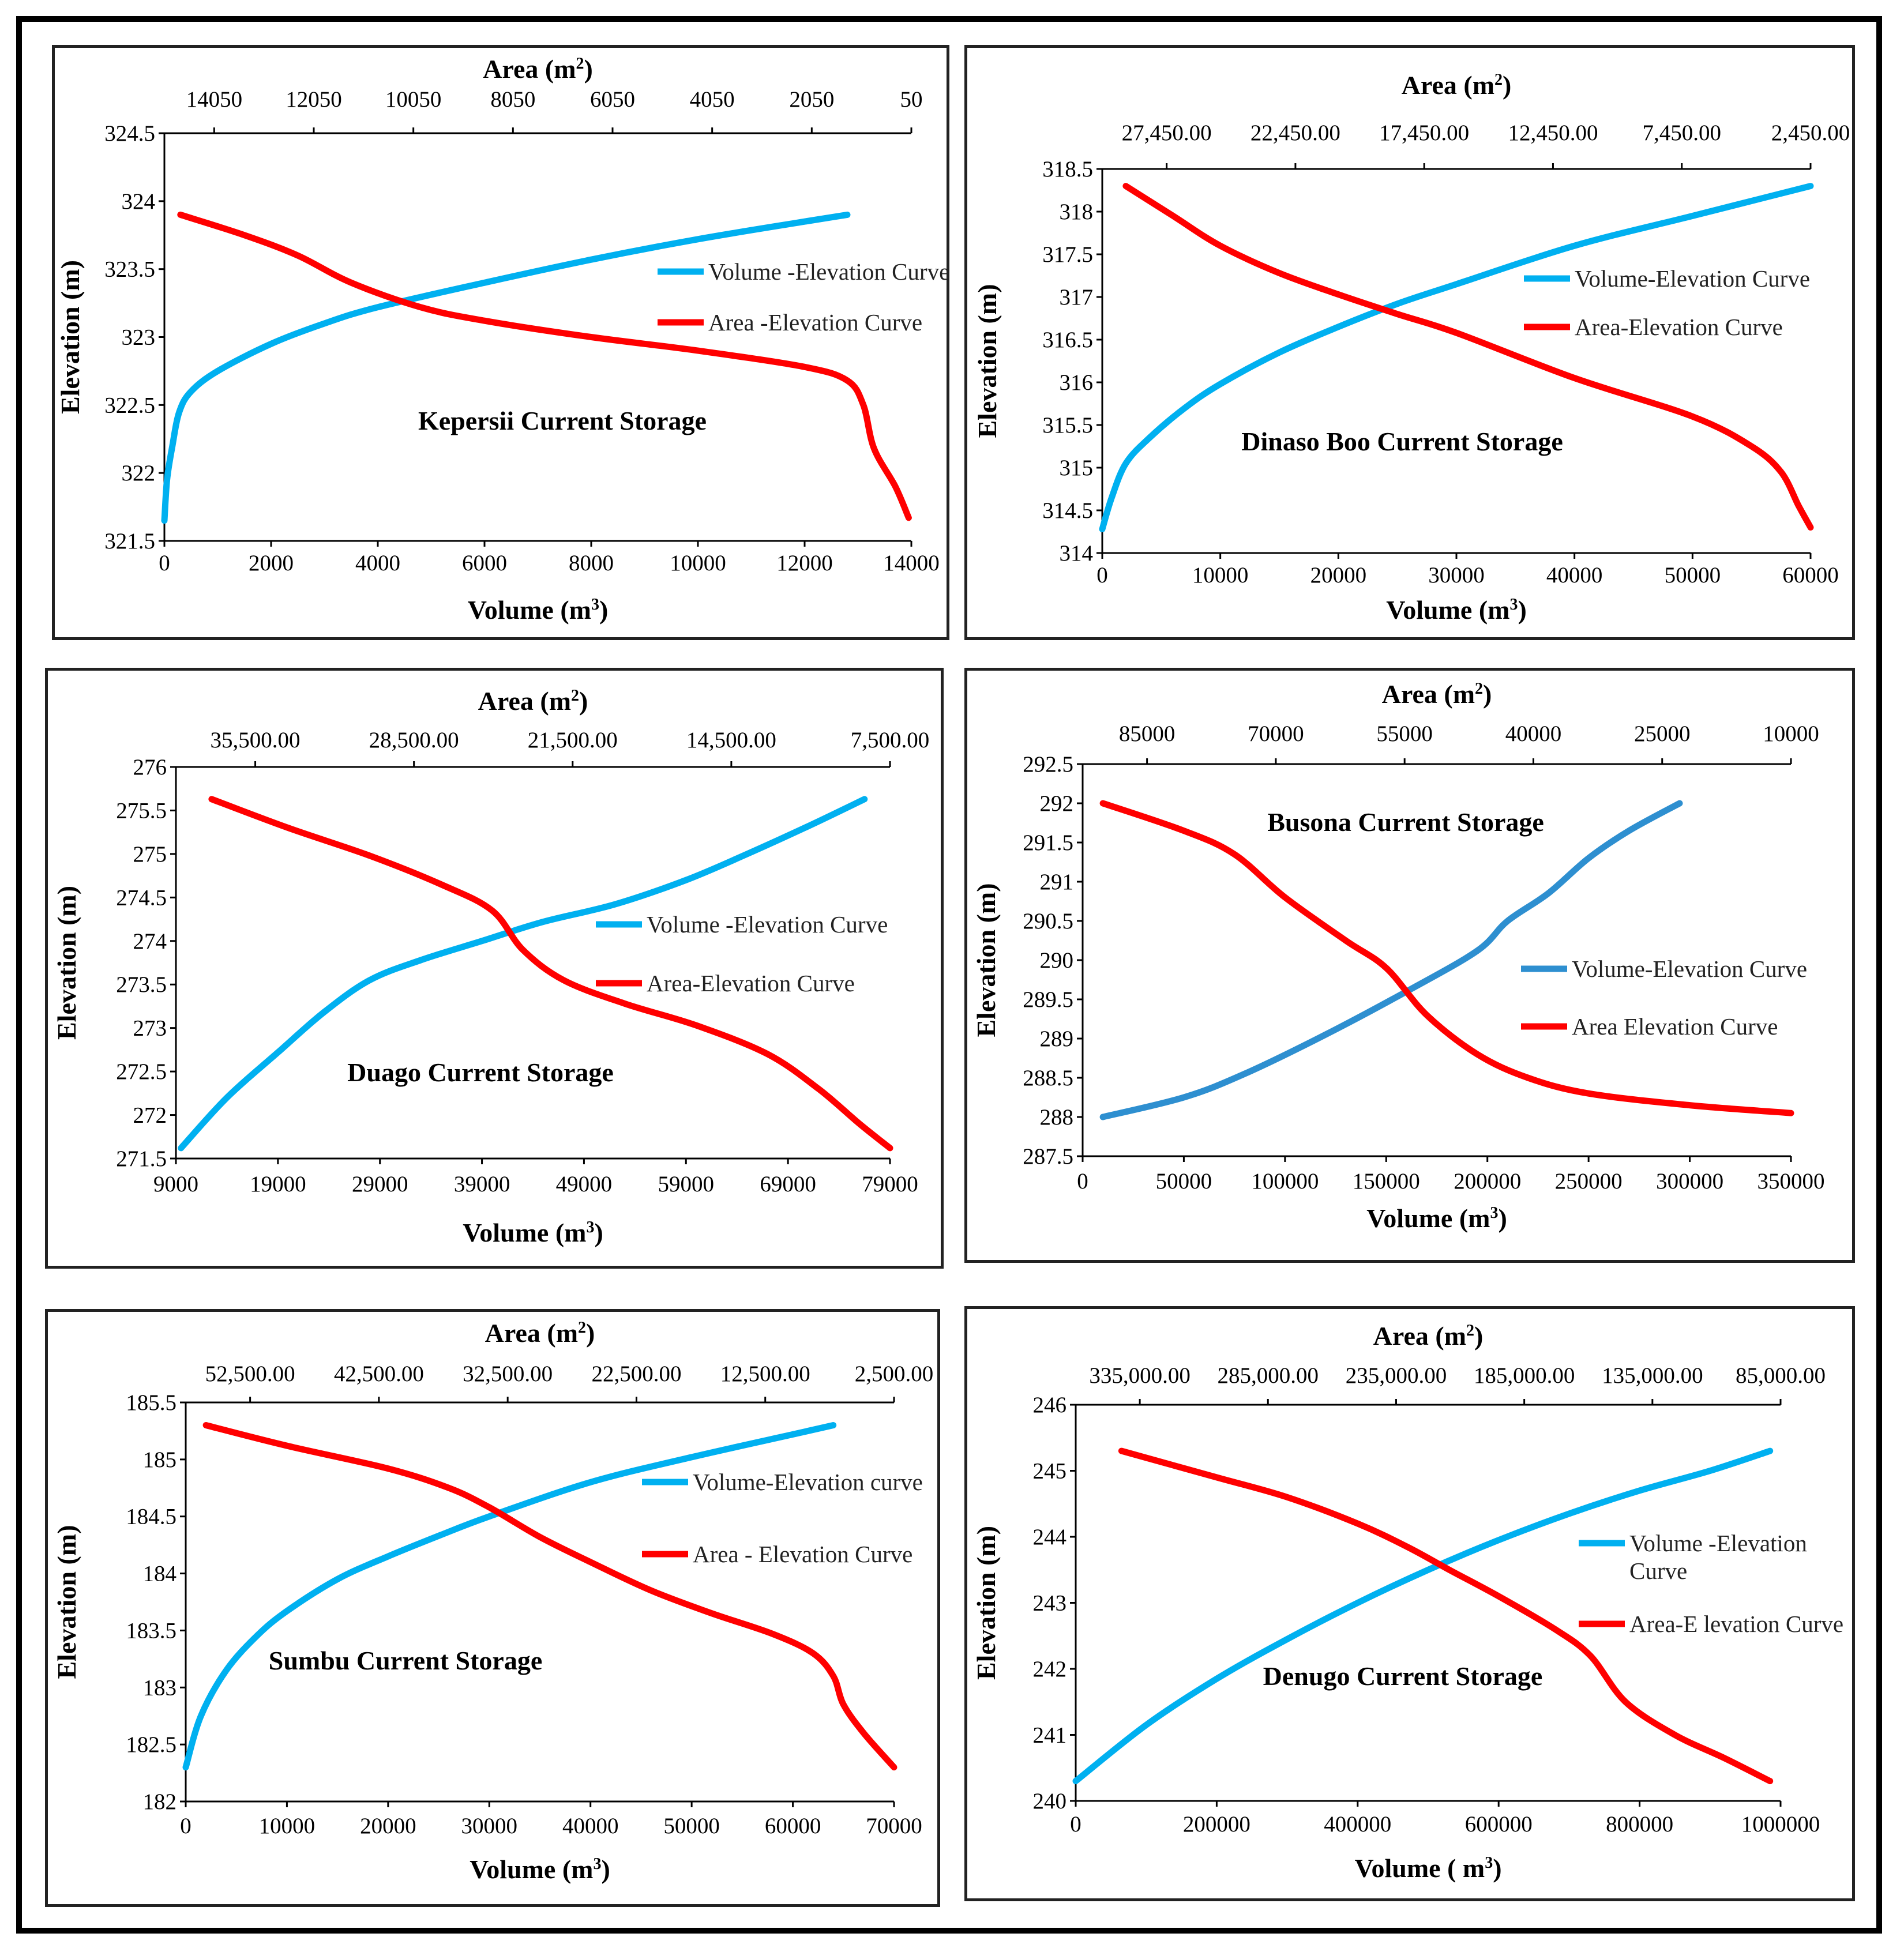 The image size is (1904, 1952). I want to click on y-axis-title: Elevation (m), so click(986, 1603).